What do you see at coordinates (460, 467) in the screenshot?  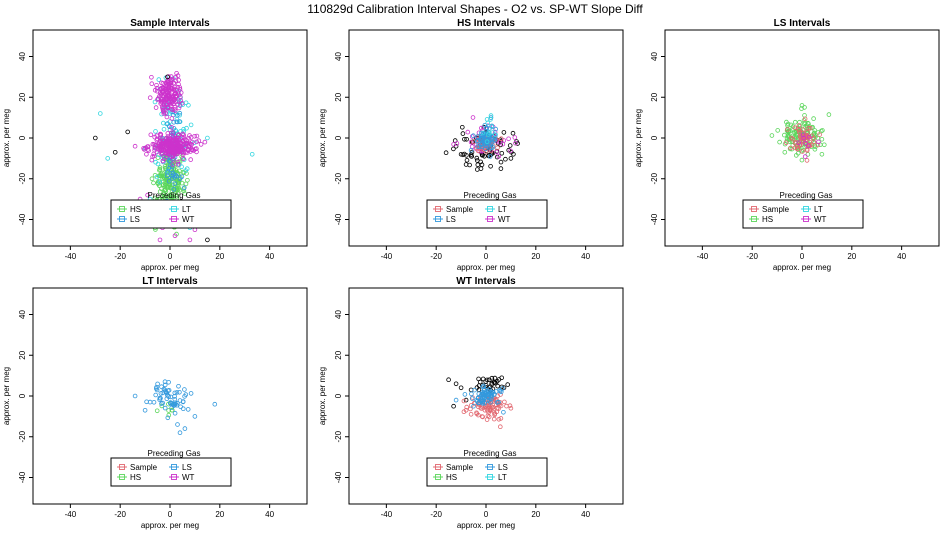 I see `legend-label: Sample` at bounding box center [460, 467].